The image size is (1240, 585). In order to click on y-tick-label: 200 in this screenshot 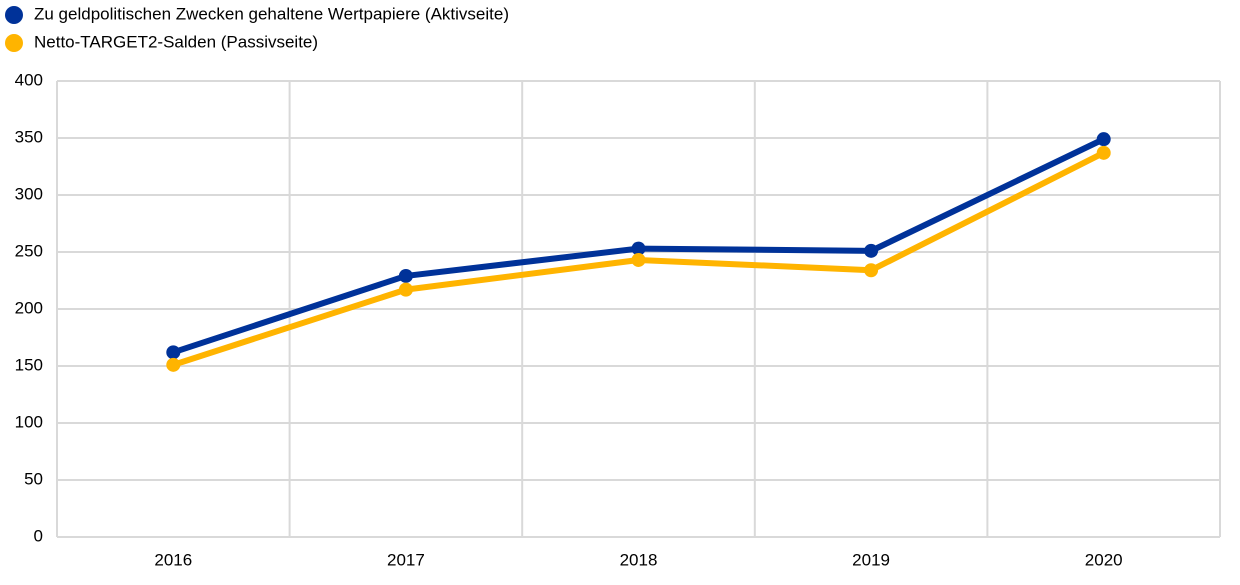, I will do `click(29, 307)`.